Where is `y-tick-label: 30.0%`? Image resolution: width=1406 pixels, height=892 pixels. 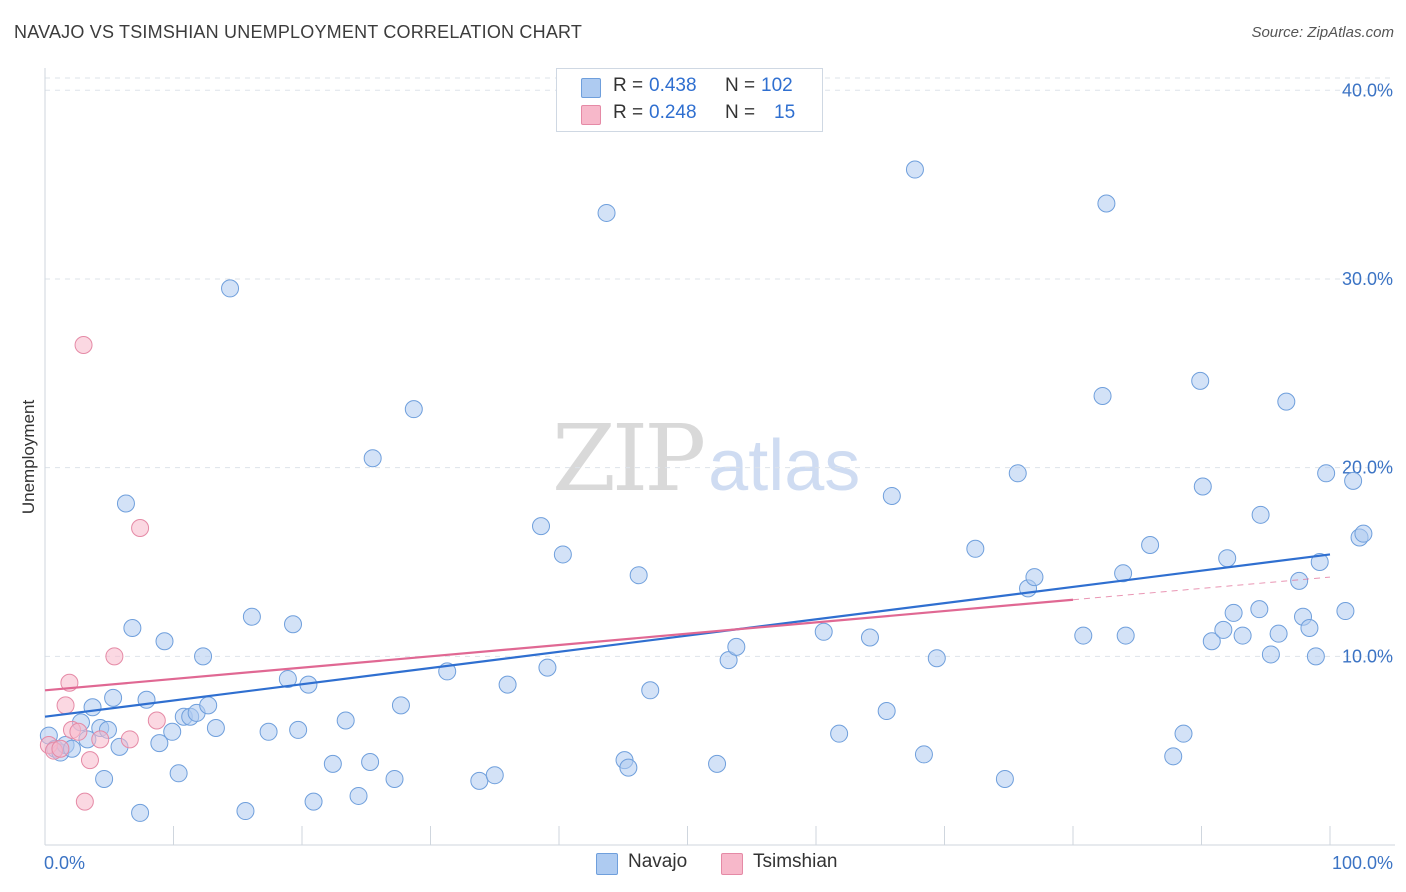
y-tick-label: 30.0% is located at coordinates (1367, 279).